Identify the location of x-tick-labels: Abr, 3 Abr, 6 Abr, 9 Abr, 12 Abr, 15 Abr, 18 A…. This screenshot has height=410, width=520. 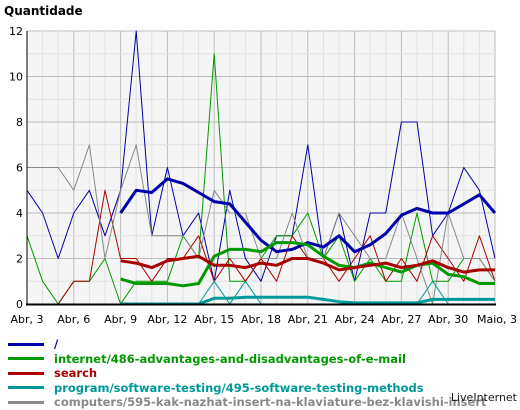
(263, 319).